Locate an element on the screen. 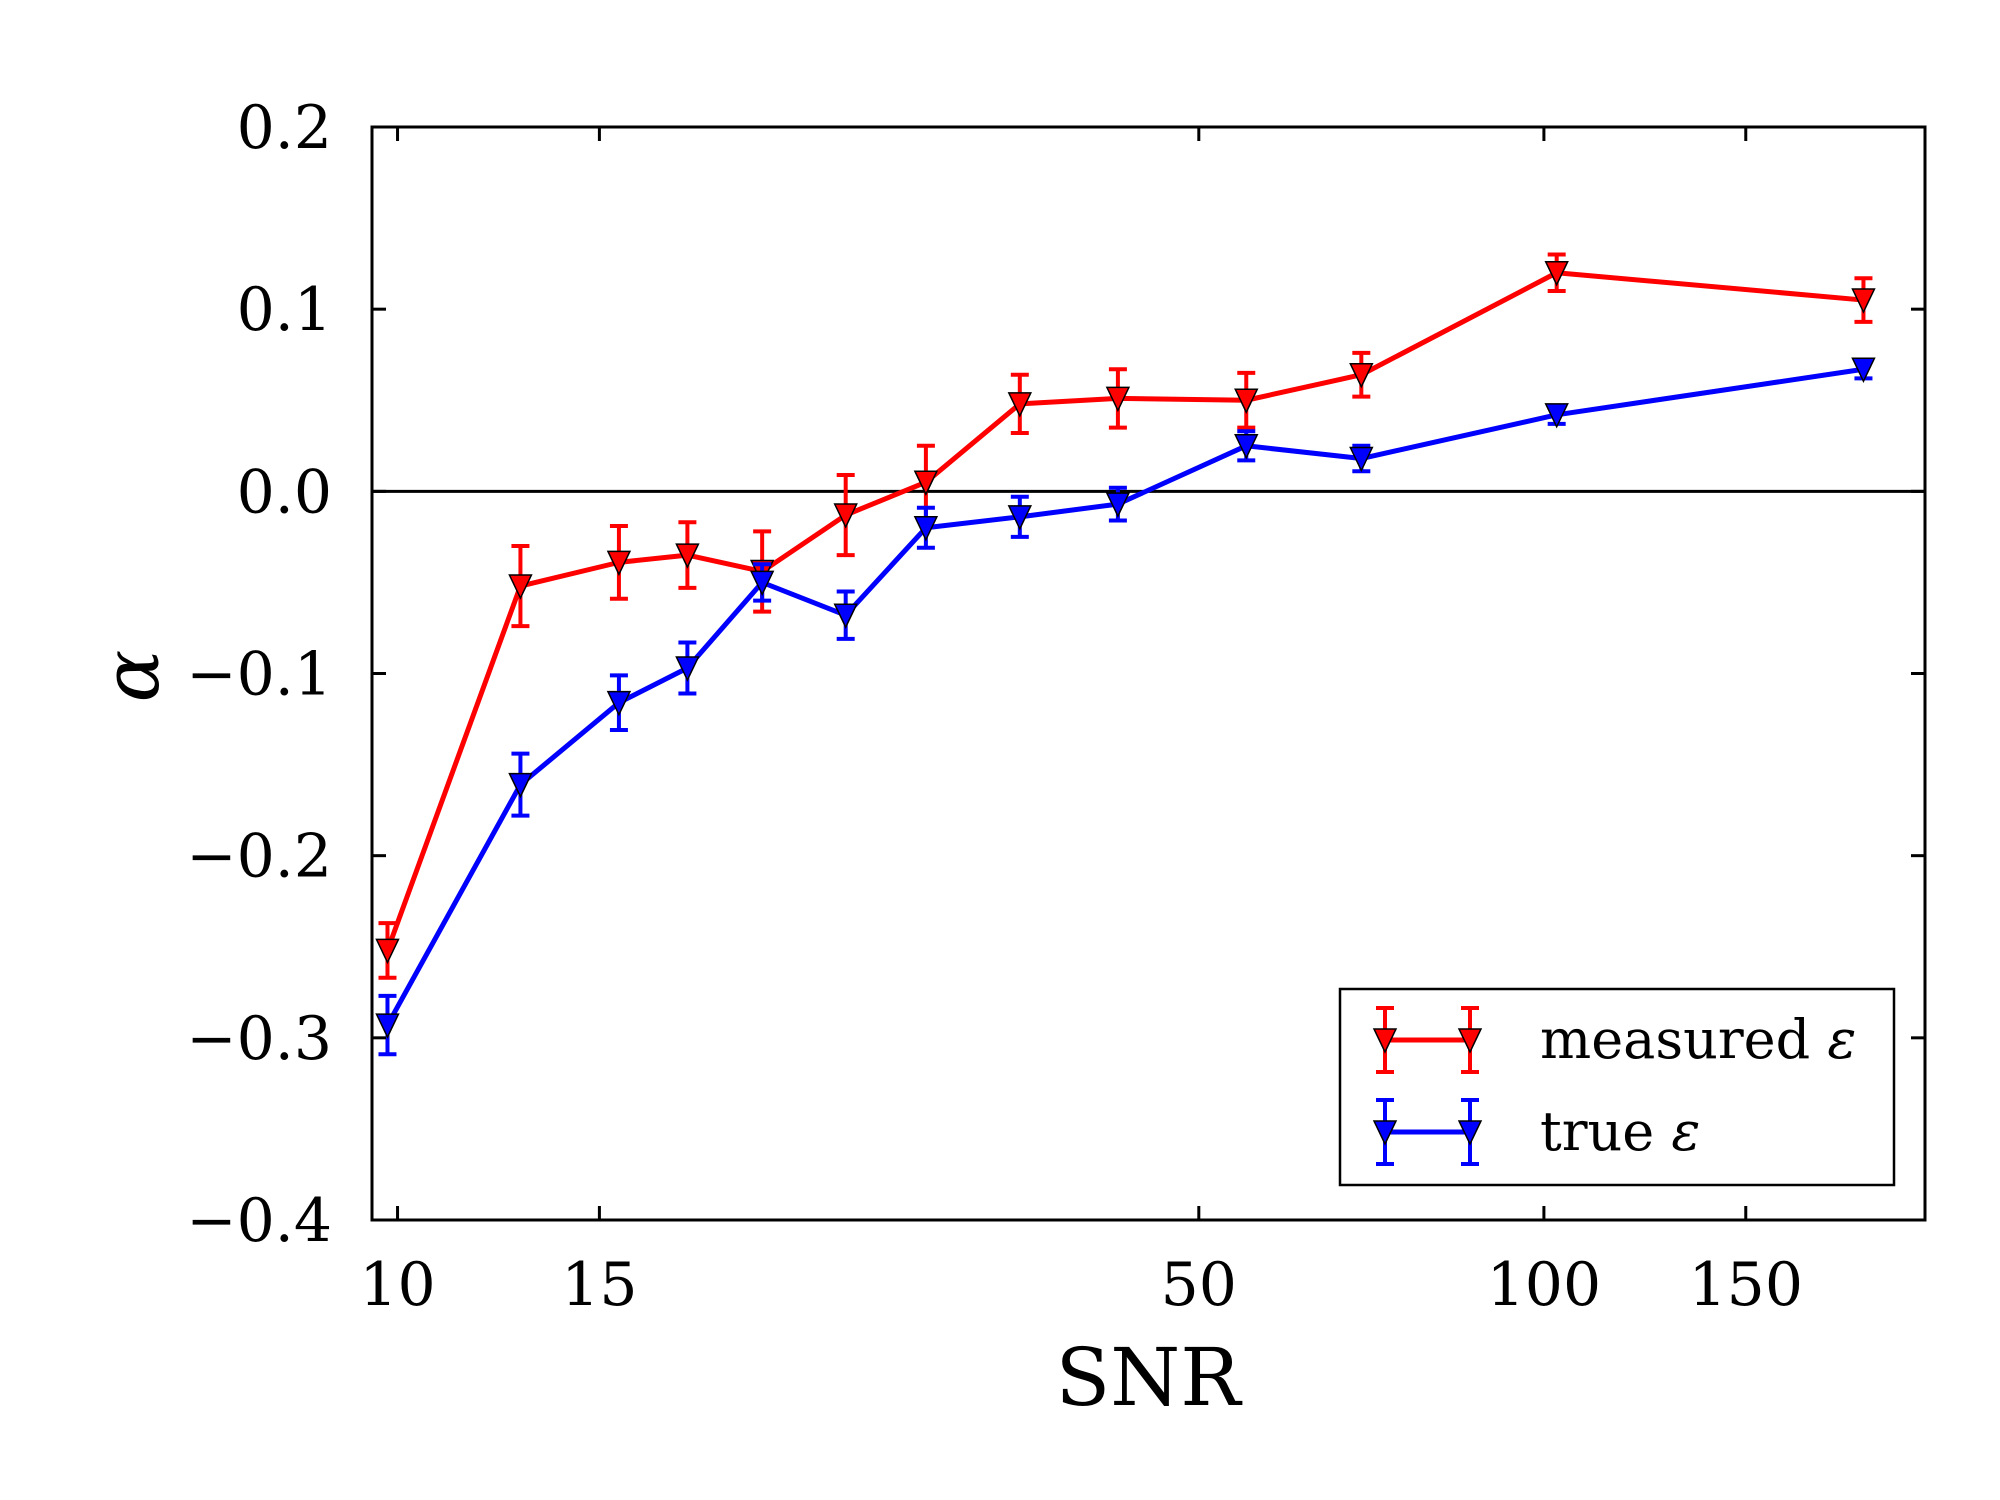 This screenshot has width=2000, height=1500. y-tick-label: 0.0 is located at coordinates (284, 492).